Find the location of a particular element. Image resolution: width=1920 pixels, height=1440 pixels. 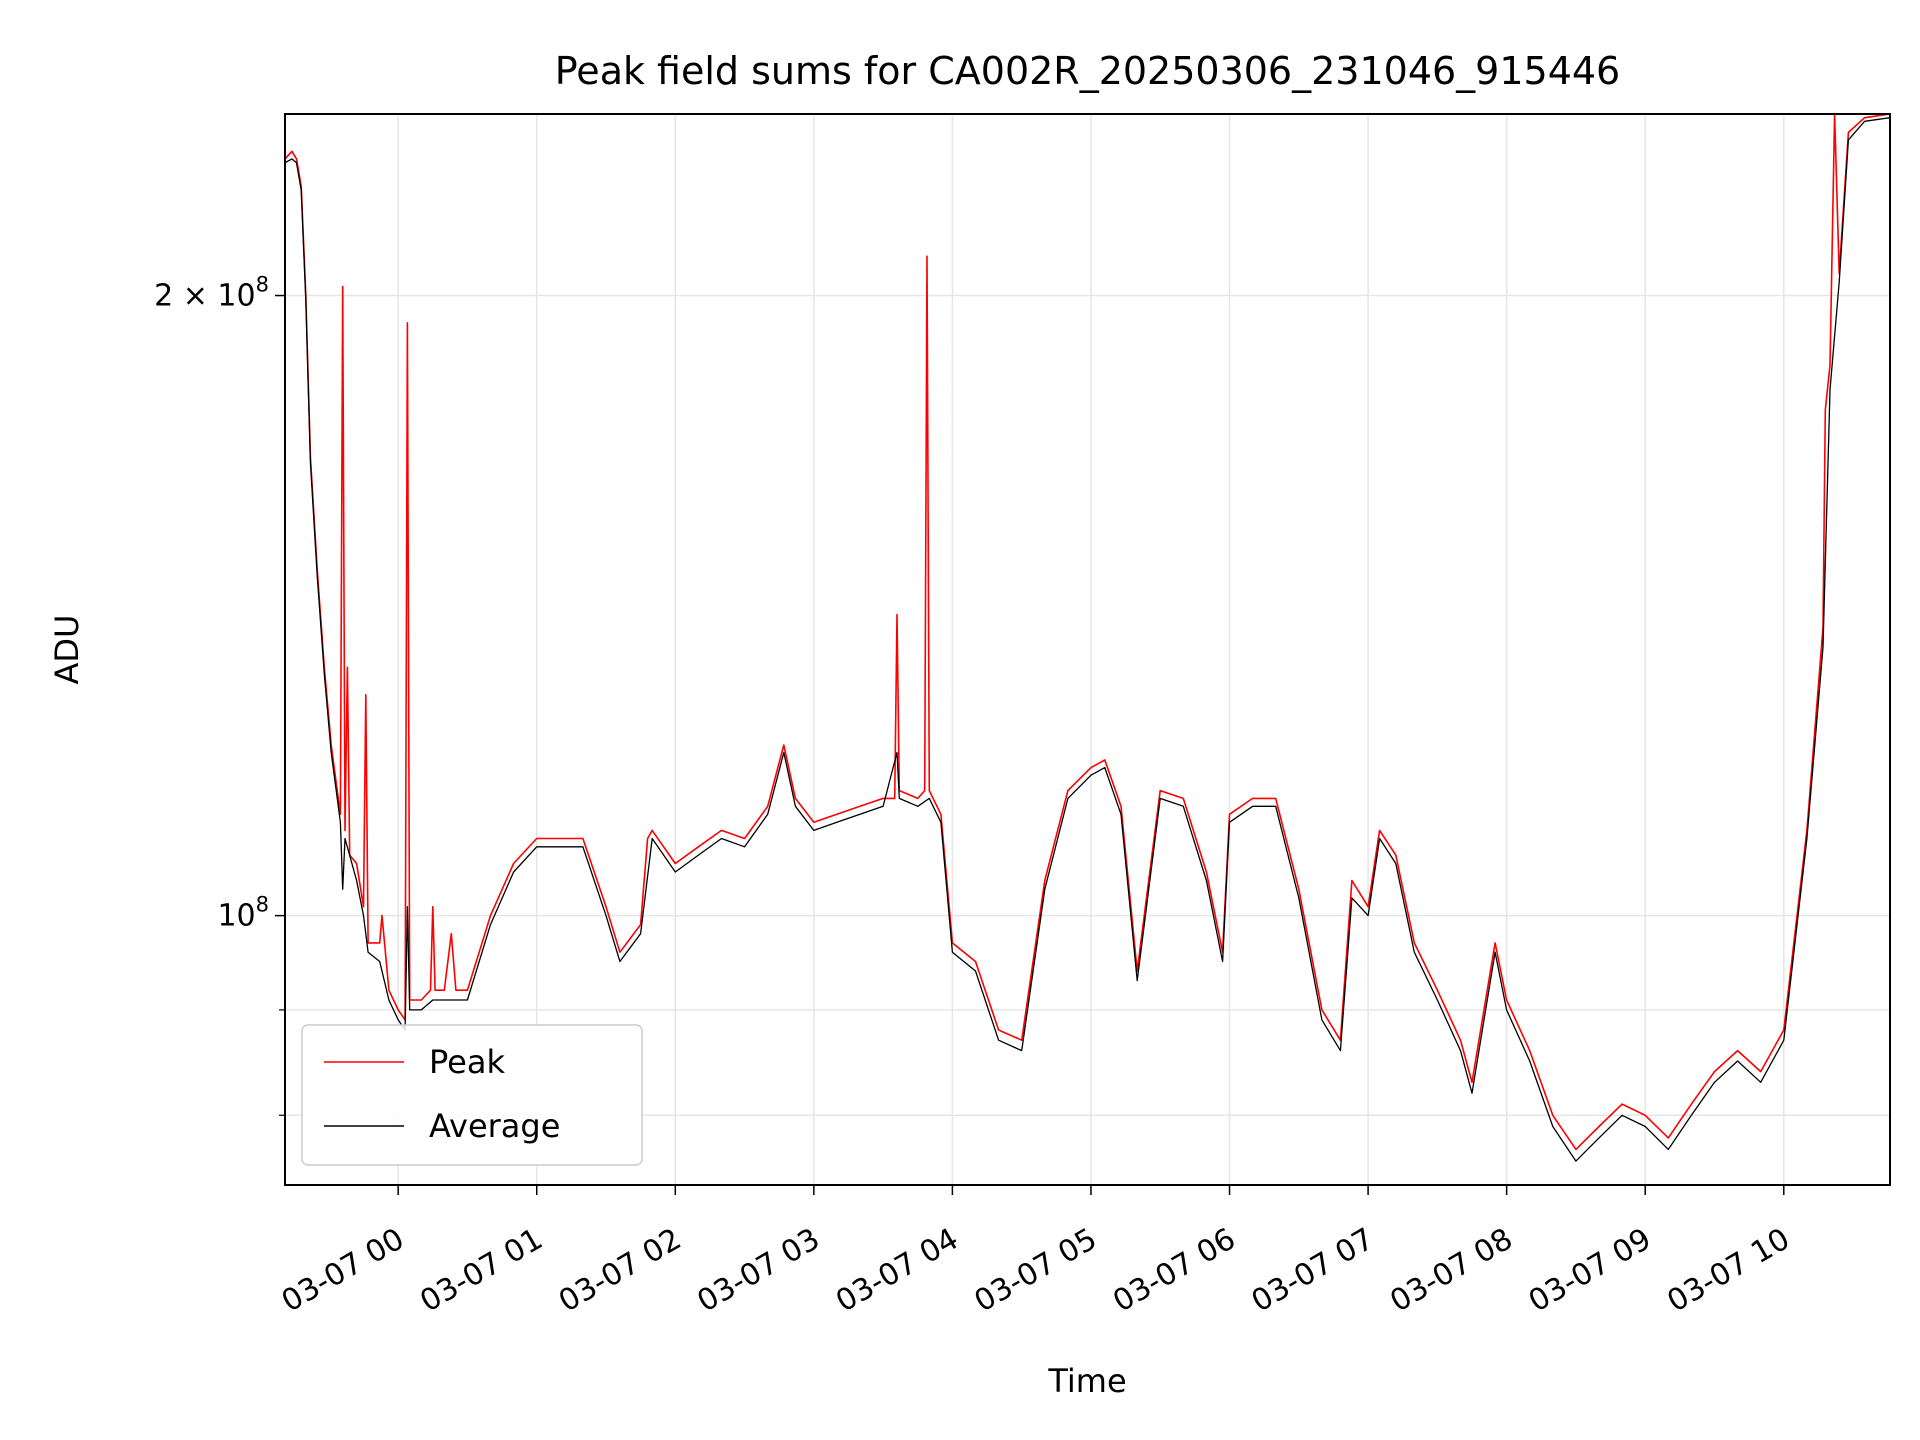

y-tick-label: 108 is located at coordinates (243, 913).